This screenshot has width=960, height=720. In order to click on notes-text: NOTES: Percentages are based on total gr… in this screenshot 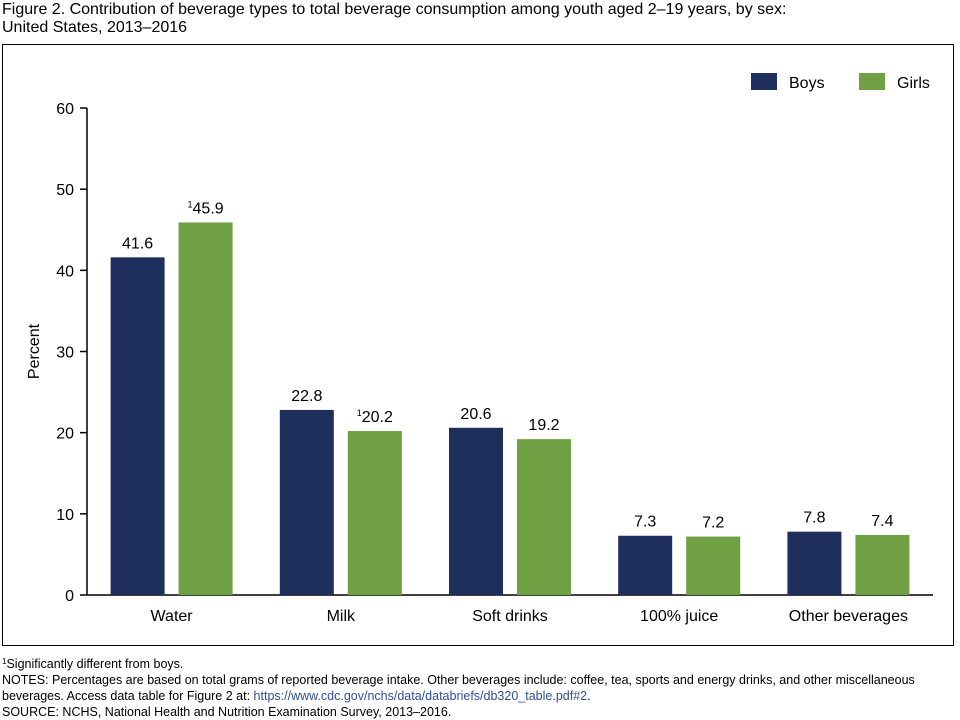, I will do `click(458, 688)`.